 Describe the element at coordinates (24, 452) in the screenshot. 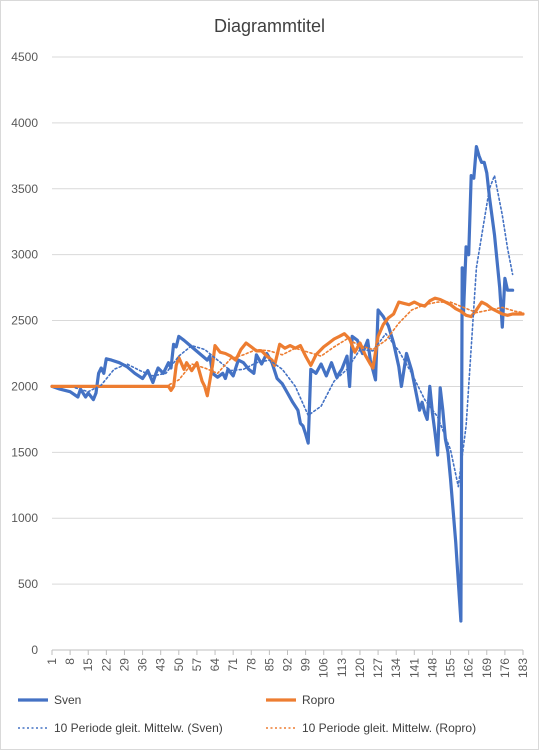

I see `y-tick-label: 1500` at that location.